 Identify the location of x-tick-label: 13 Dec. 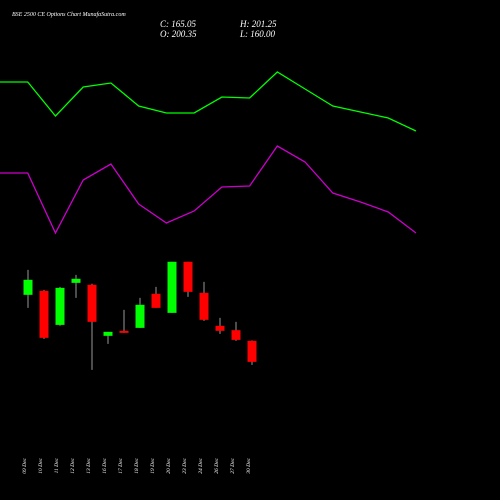
(89, 465).